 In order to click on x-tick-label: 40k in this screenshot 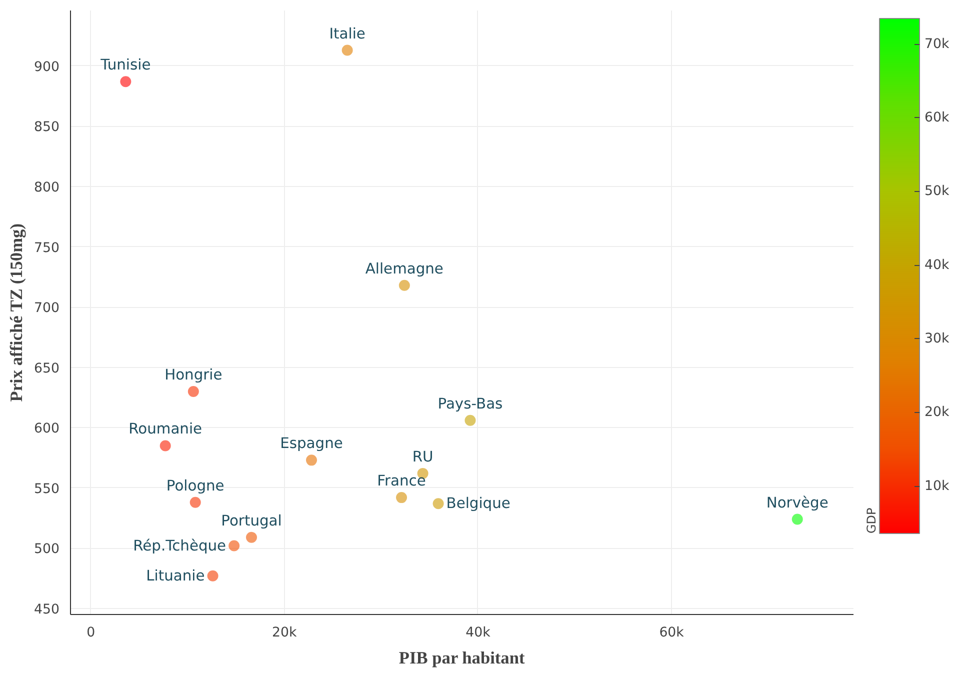, I will do `click(478, 633)`.